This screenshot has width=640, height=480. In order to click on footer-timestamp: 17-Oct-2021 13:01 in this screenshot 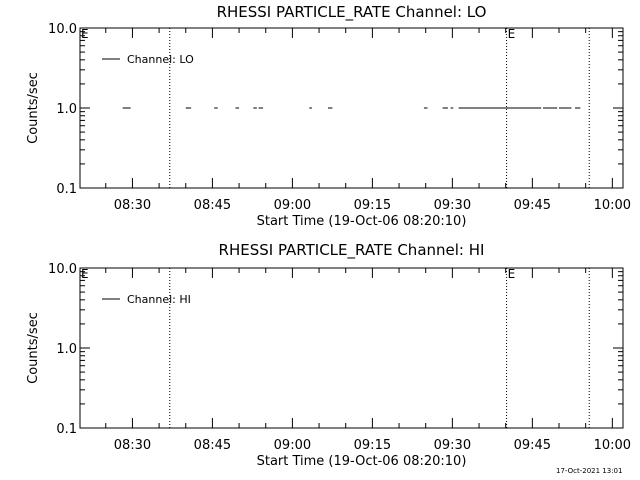, I will do `click(589, 471)`.